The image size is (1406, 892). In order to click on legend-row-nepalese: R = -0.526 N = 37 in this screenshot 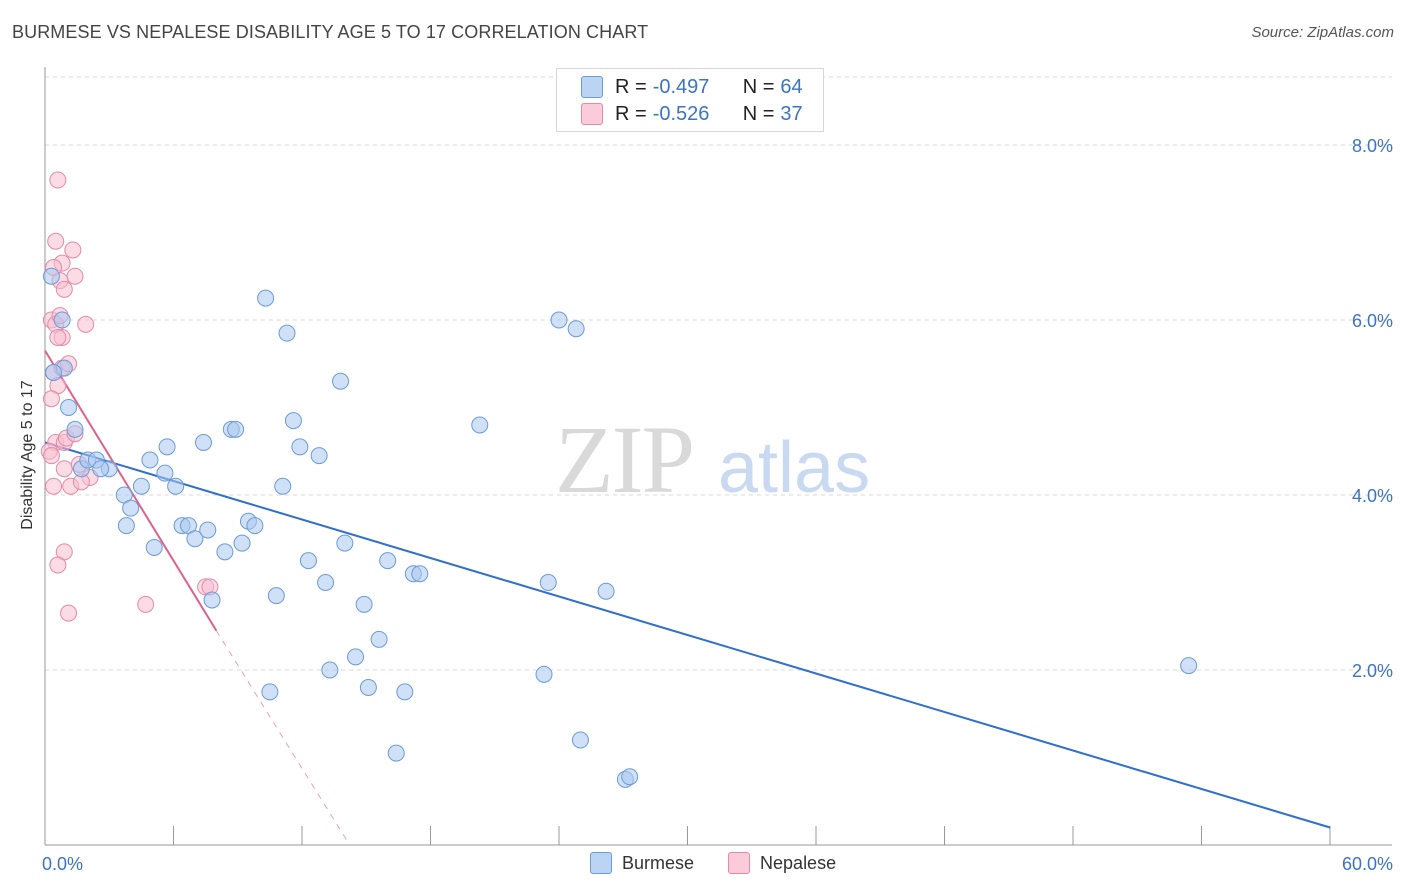, I will do `click(692, 114)`.